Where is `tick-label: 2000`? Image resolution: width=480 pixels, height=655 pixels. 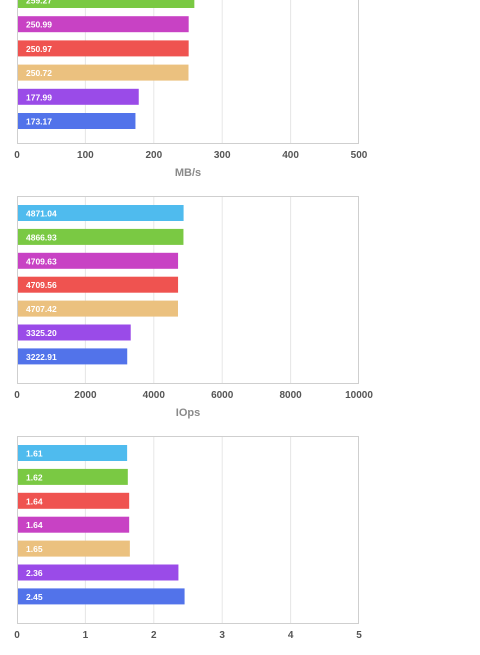 tick-label: 2000 is located at coordinates (85, 395).